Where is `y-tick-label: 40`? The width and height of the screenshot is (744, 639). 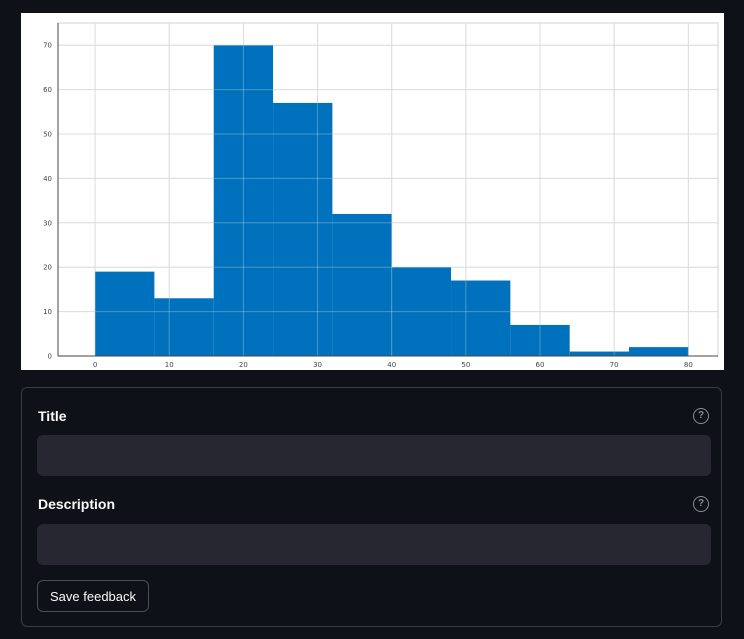
y-tick-label: 40 is located at coordinates (47, 179).